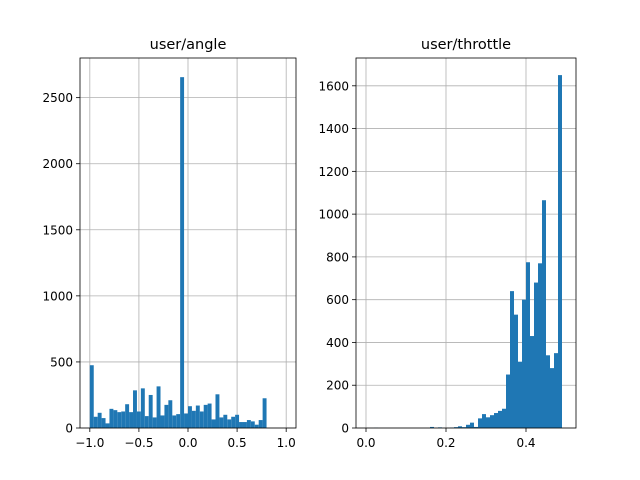 The height and width of the screenshot is (480, 640). I want to click on throttle-x-tick-label: 0.4, so click(525, 443).